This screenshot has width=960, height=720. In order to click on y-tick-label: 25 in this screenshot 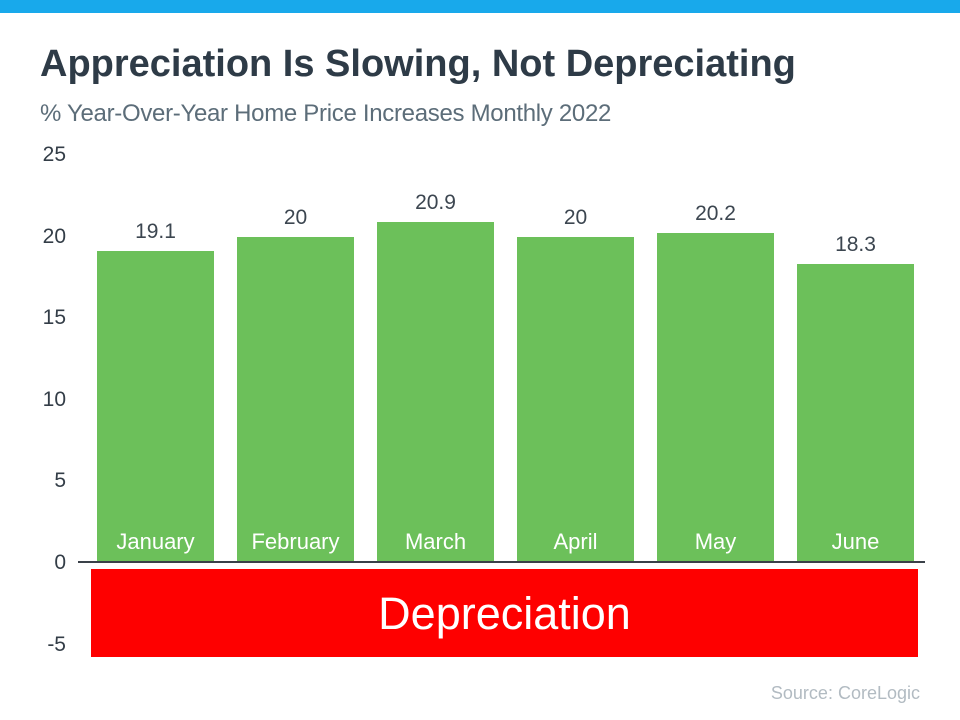, I will do `click(54, 154)`.